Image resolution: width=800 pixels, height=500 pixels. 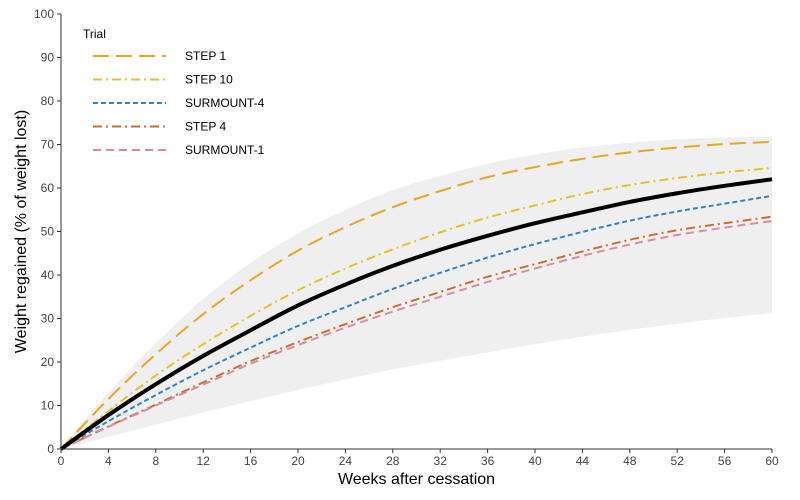 What do you see at coordinates (225, 150) in the screenshot?
I see `legend-label: SURMOUNT-1` at bounding box center [225, 150].